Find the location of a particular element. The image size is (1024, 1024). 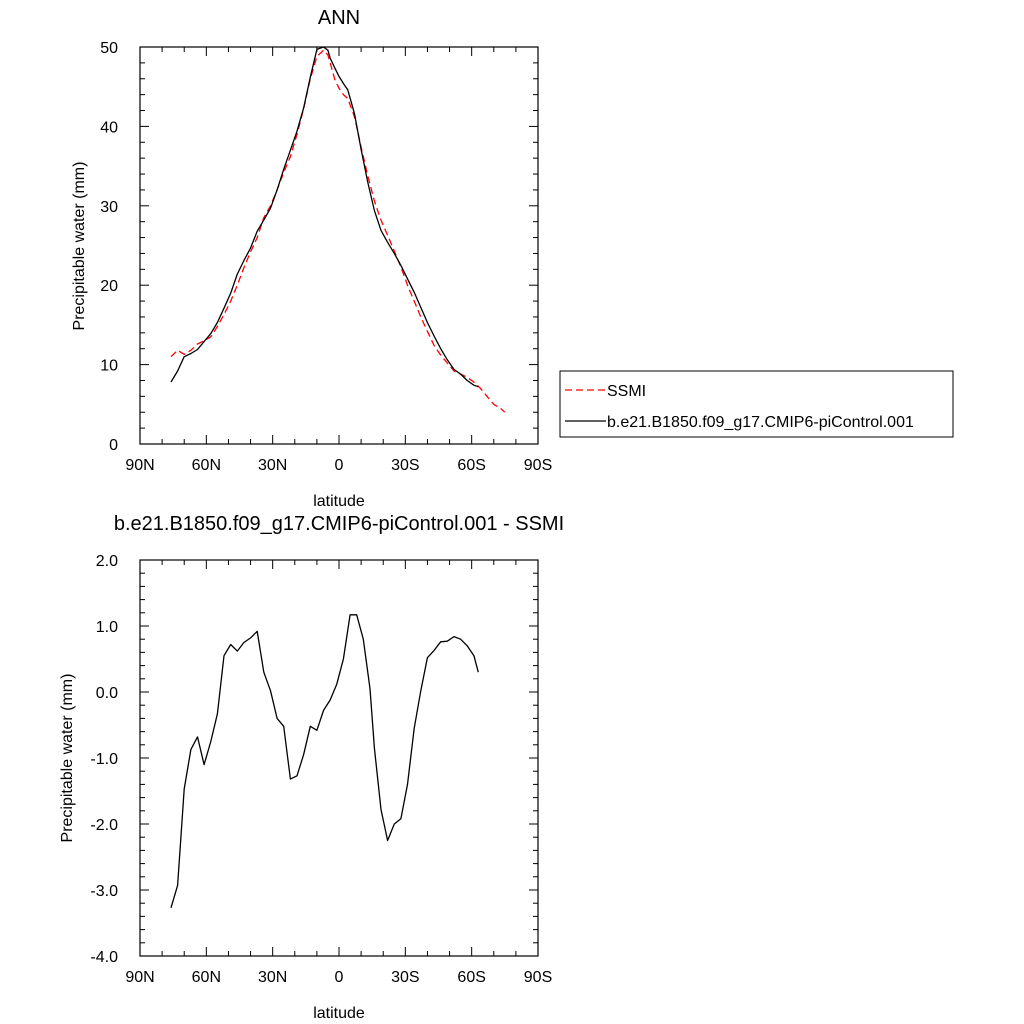

top-x-tick-label: 60S is located at coordinates (471, 465).